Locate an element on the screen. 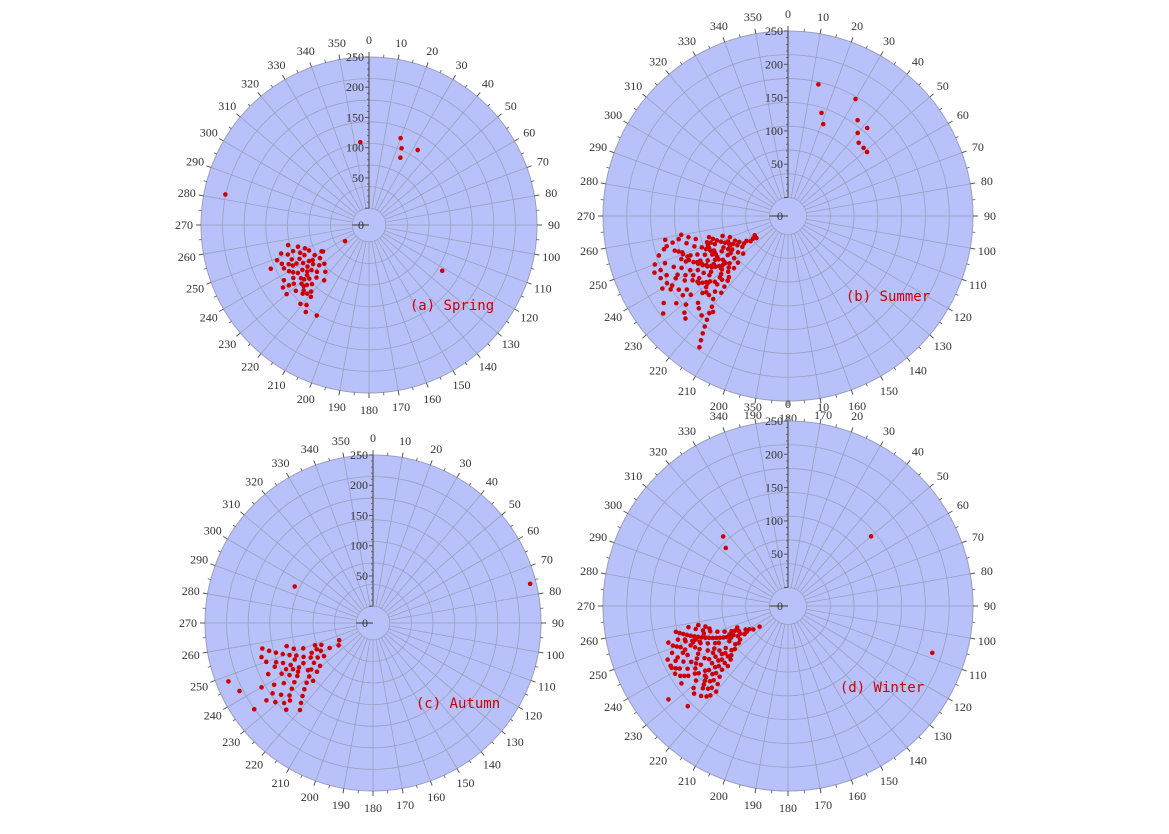 The height and width of the screenshot is (834, 1169). angle-tick-label: 350 is located at coordinates (341, 441).